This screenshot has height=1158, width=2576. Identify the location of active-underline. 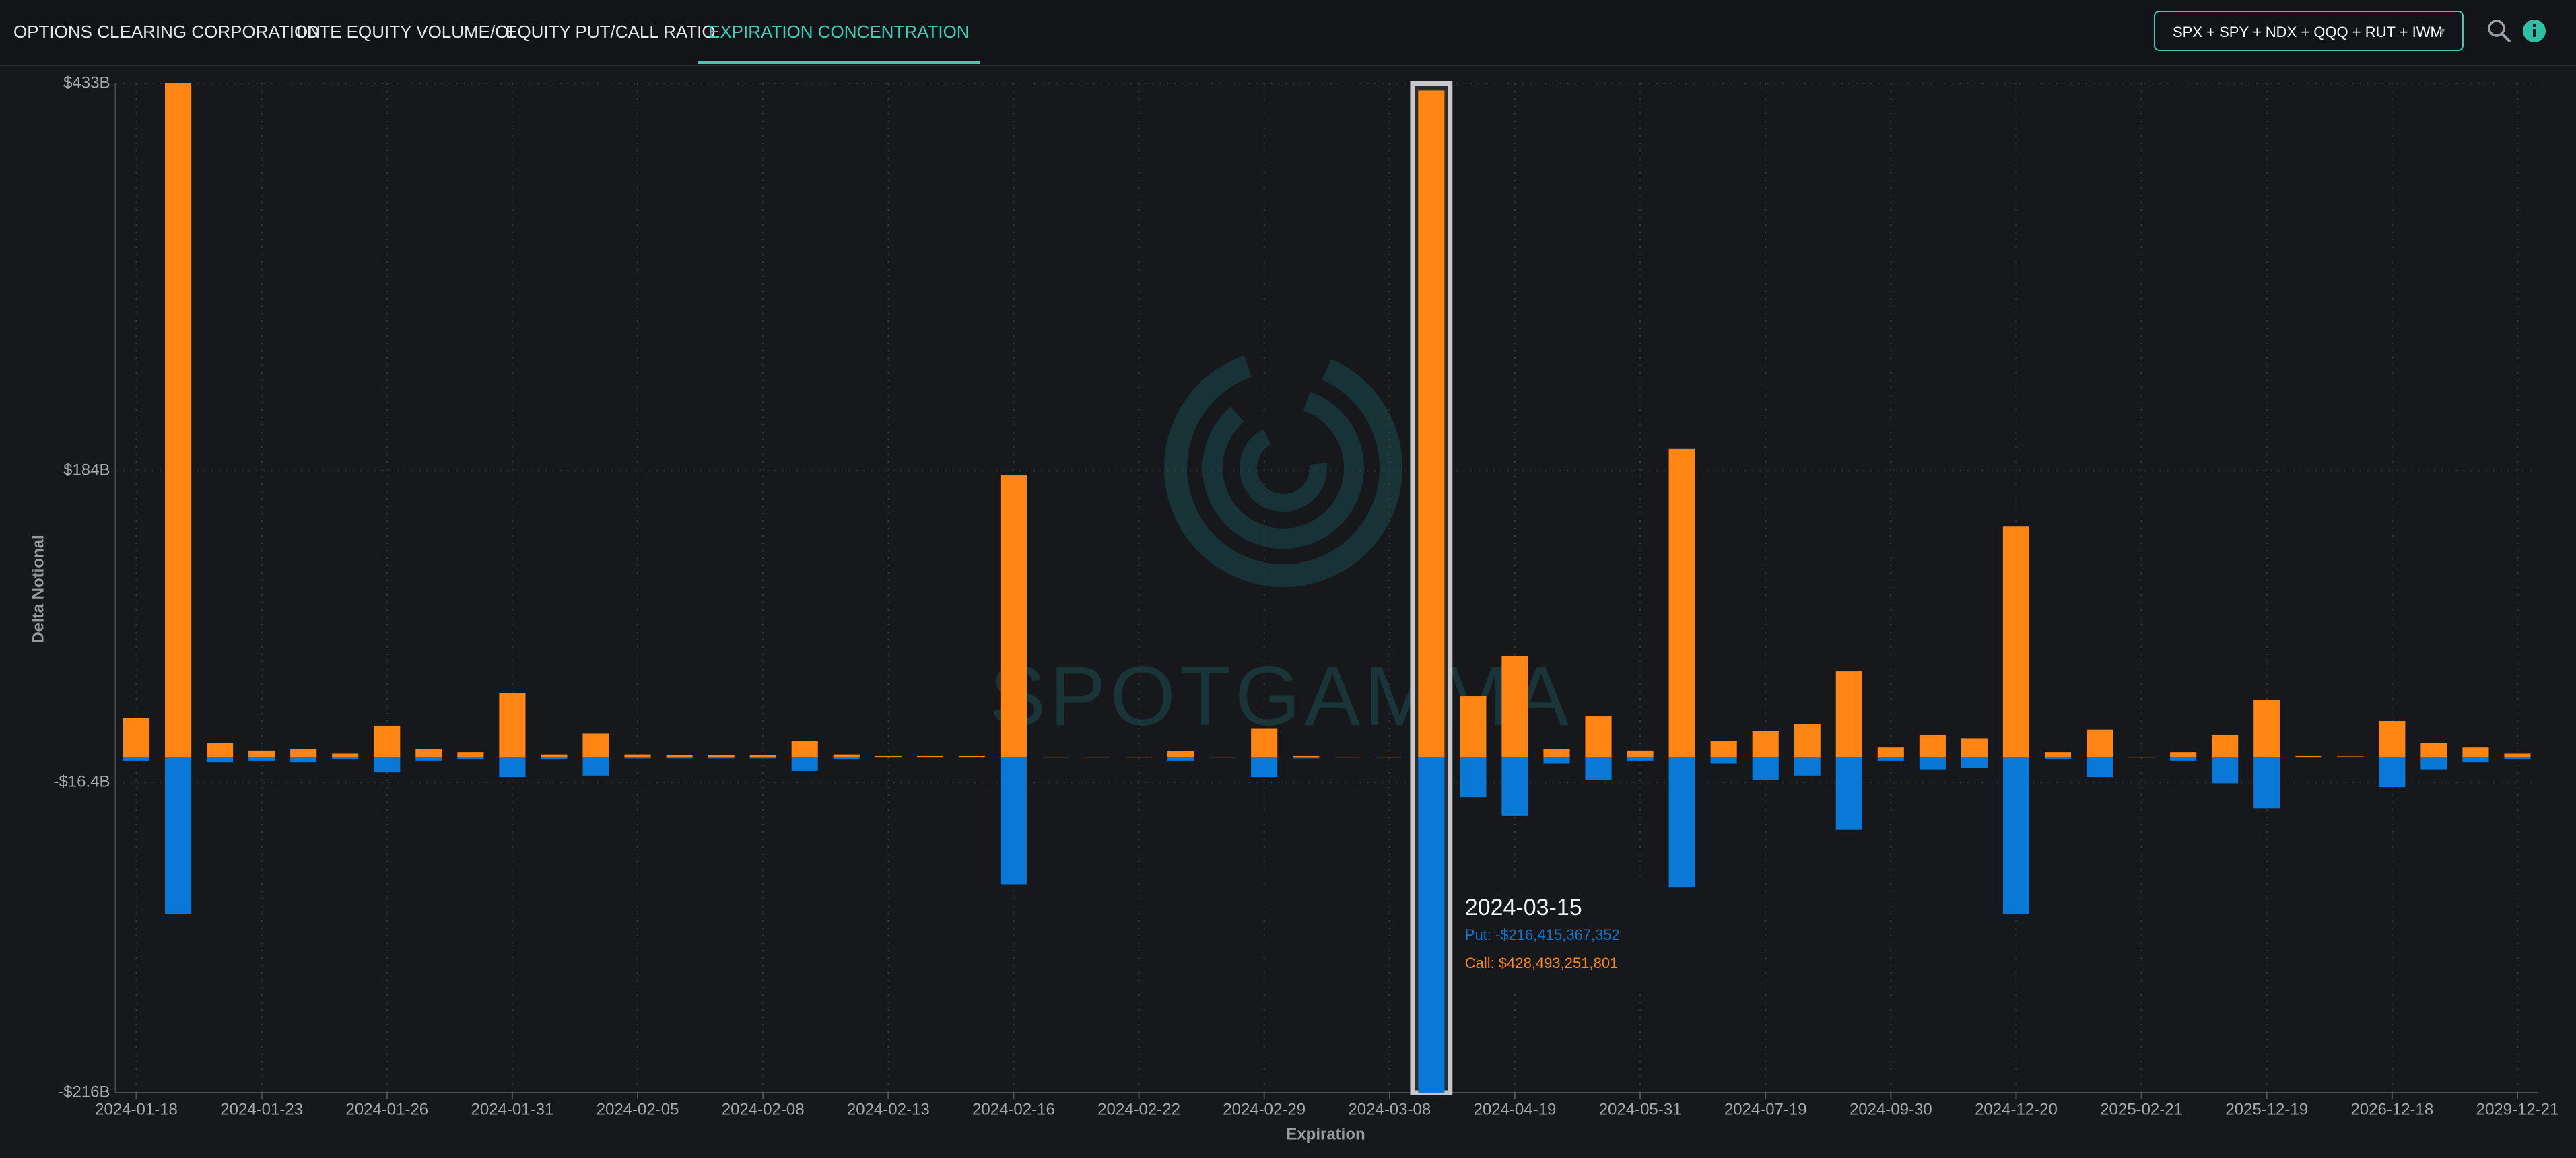
(839, 62).